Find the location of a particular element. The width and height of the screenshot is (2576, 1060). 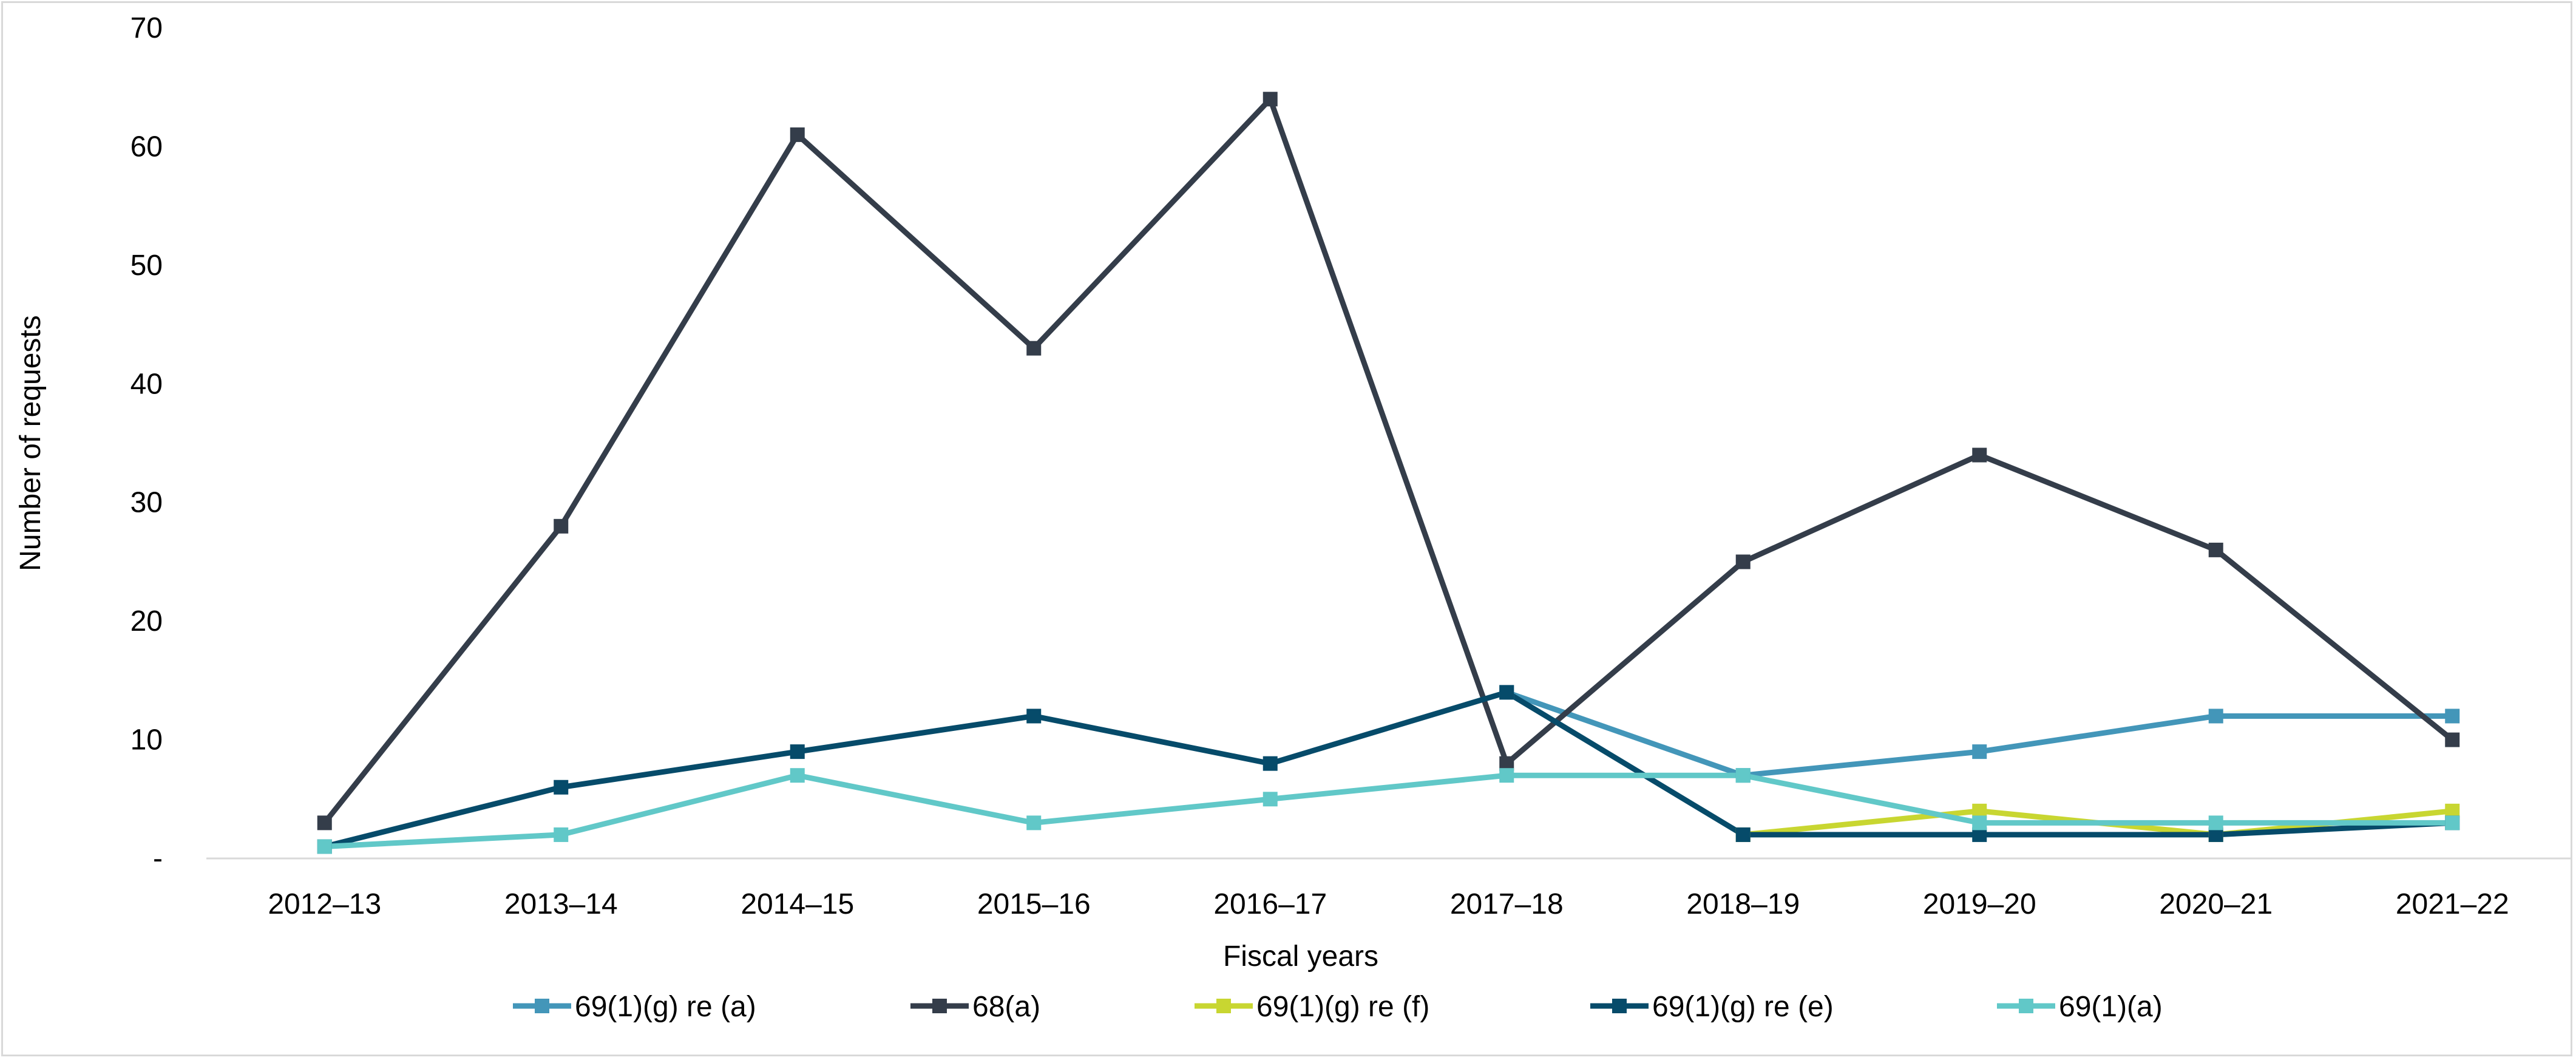

legend-label: 69(1)(g) re (e) is located at coordinates (1743, 1007).